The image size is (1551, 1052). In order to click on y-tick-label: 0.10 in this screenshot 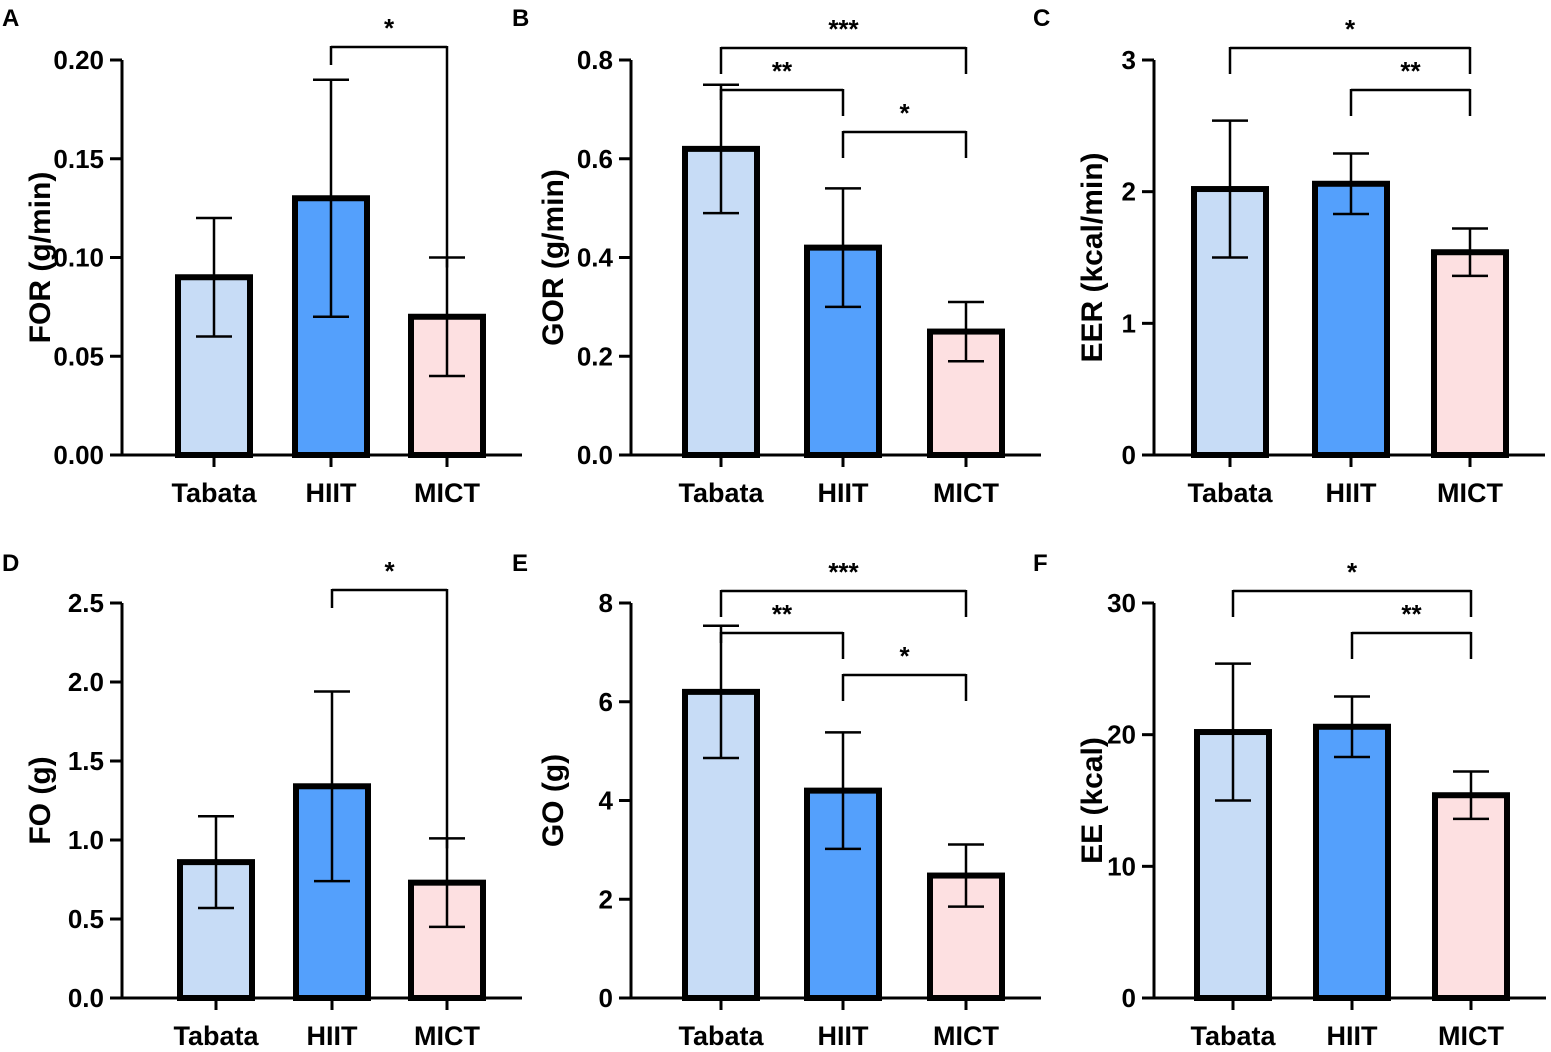, I will do `click(78, 258)`.